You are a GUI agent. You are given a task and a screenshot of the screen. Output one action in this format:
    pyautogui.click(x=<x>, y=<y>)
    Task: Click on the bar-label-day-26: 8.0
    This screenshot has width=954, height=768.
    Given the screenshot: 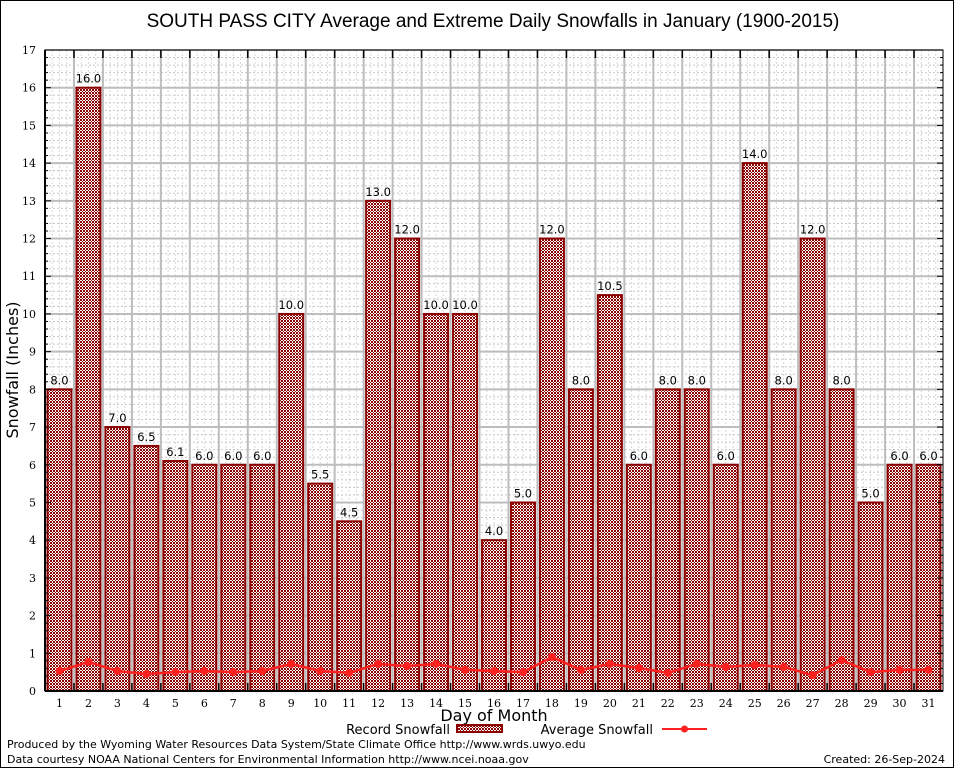 What is the action you would take?
    pyautogui.click(x=784, y=380)
    